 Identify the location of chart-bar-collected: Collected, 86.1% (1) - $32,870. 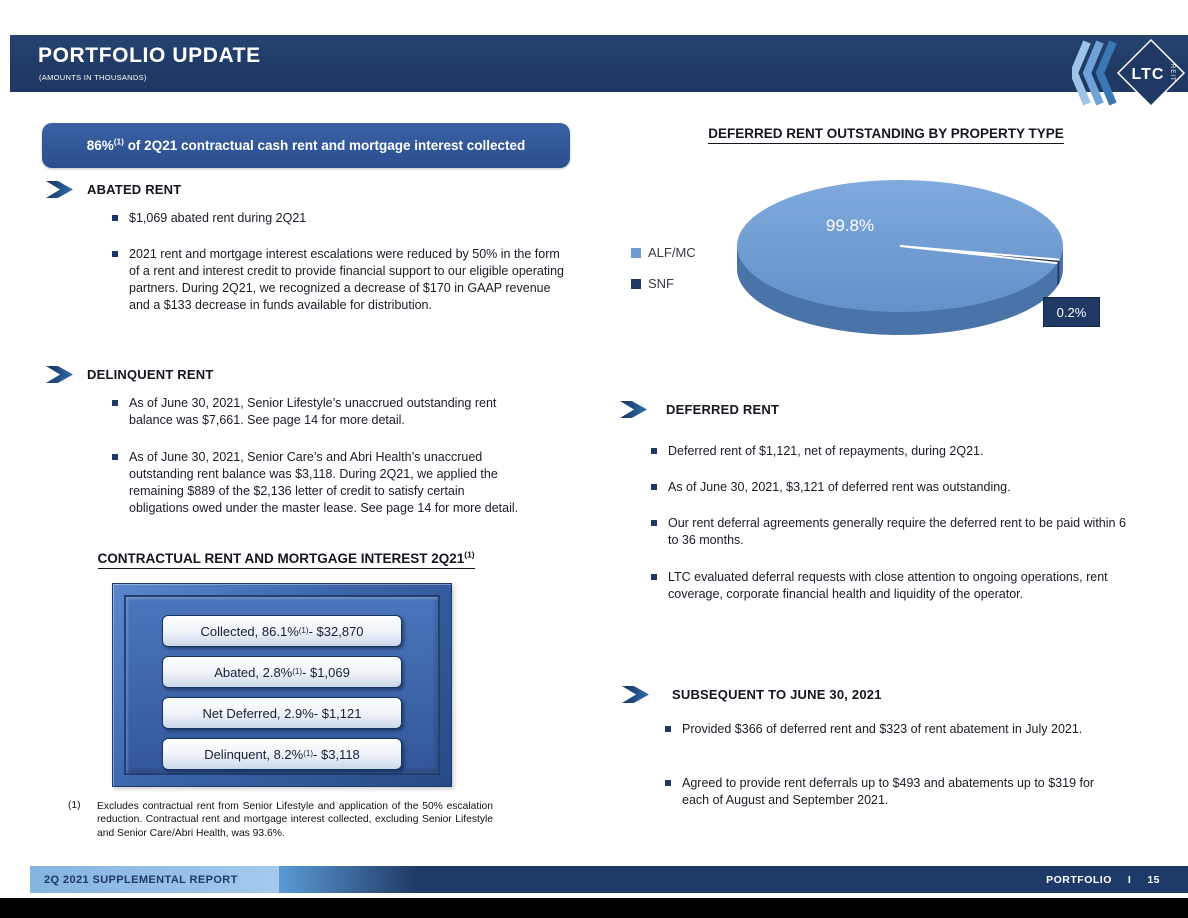
(282, 631).